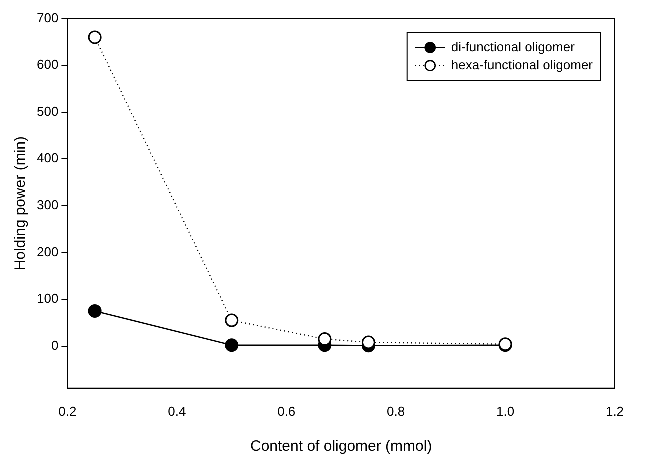  Describe the element at coordinates (396, 411) in the screenshot. I see `x-tick-label: 0.8` at that location.